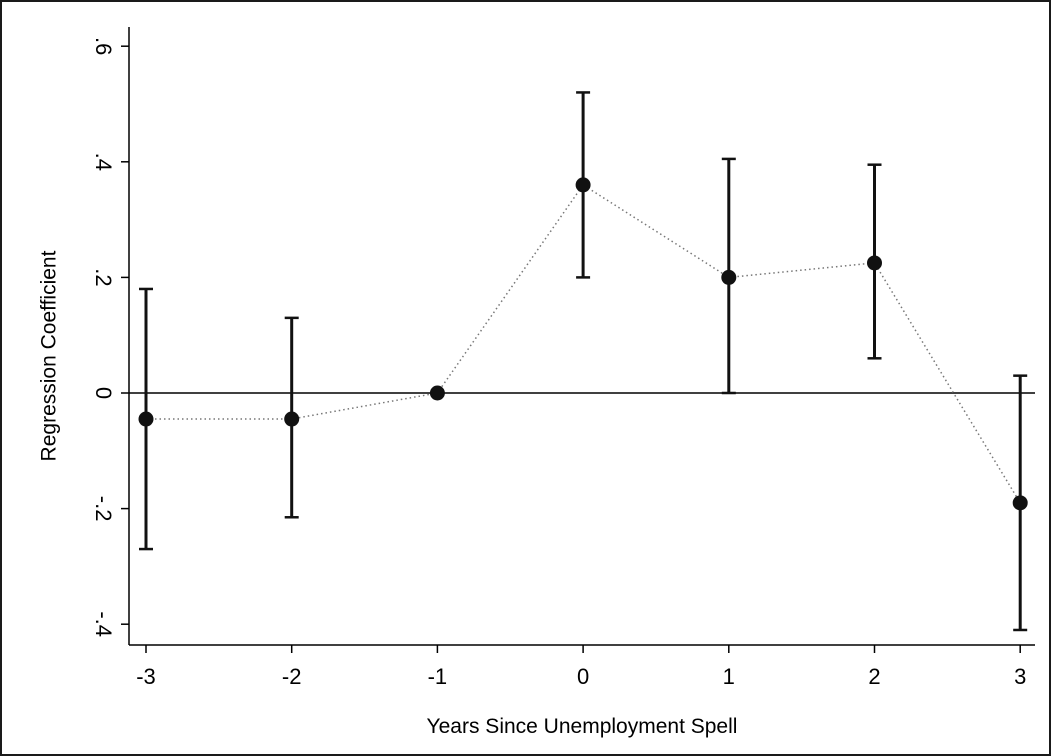 The image size is (1051, 756). Describe the element at coordinates (292, 676) in the screenshot. I see `x-tick-label: -2` at that location.